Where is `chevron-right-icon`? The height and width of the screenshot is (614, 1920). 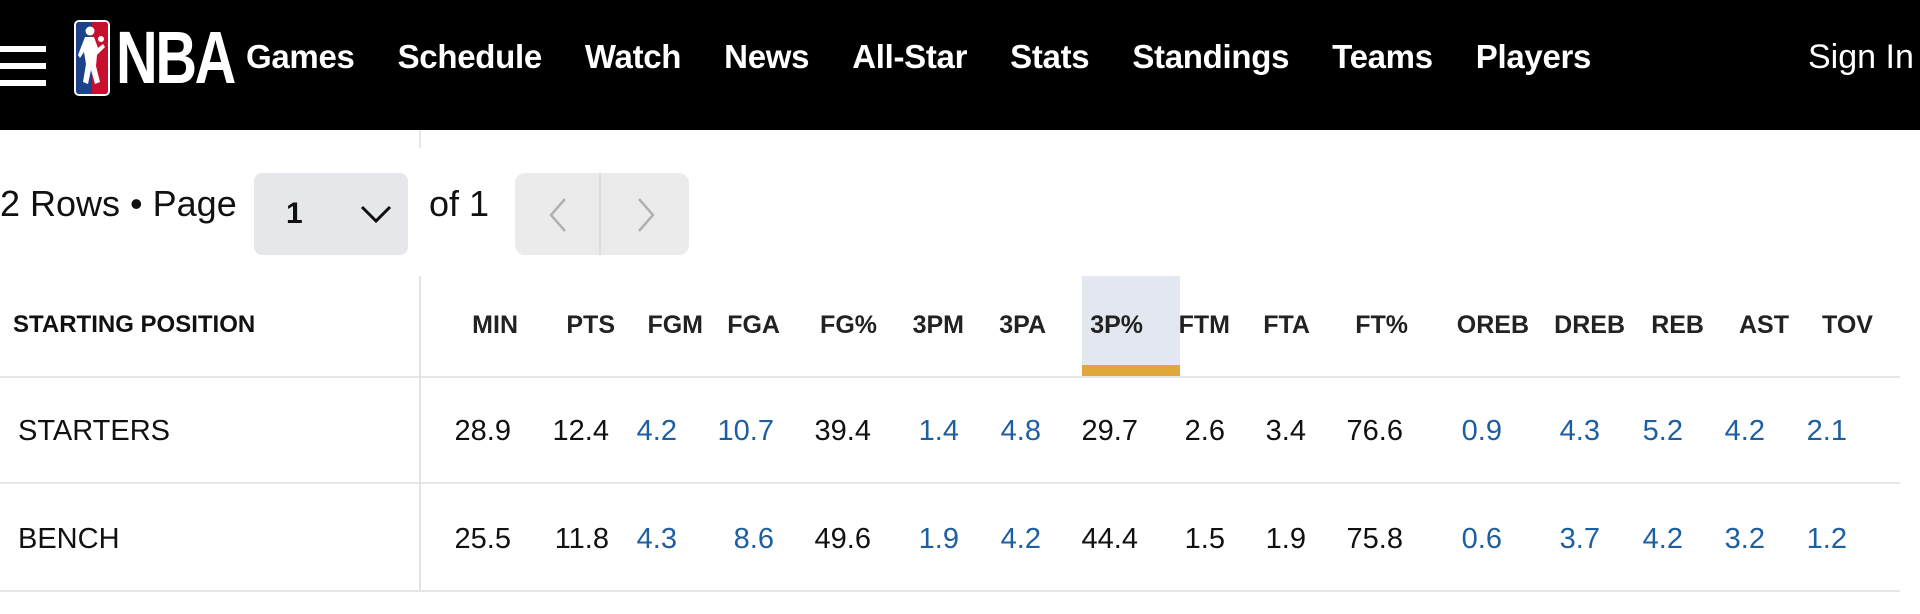 chevron-right-icon is located at coordinates (646, 215).